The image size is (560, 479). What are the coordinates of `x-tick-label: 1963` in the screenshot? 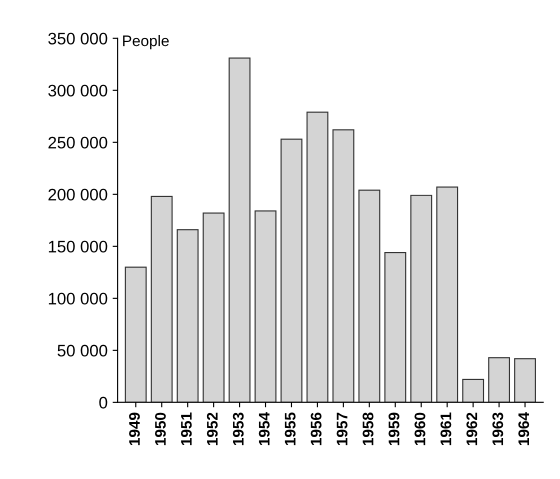 It's located at (498, 429).